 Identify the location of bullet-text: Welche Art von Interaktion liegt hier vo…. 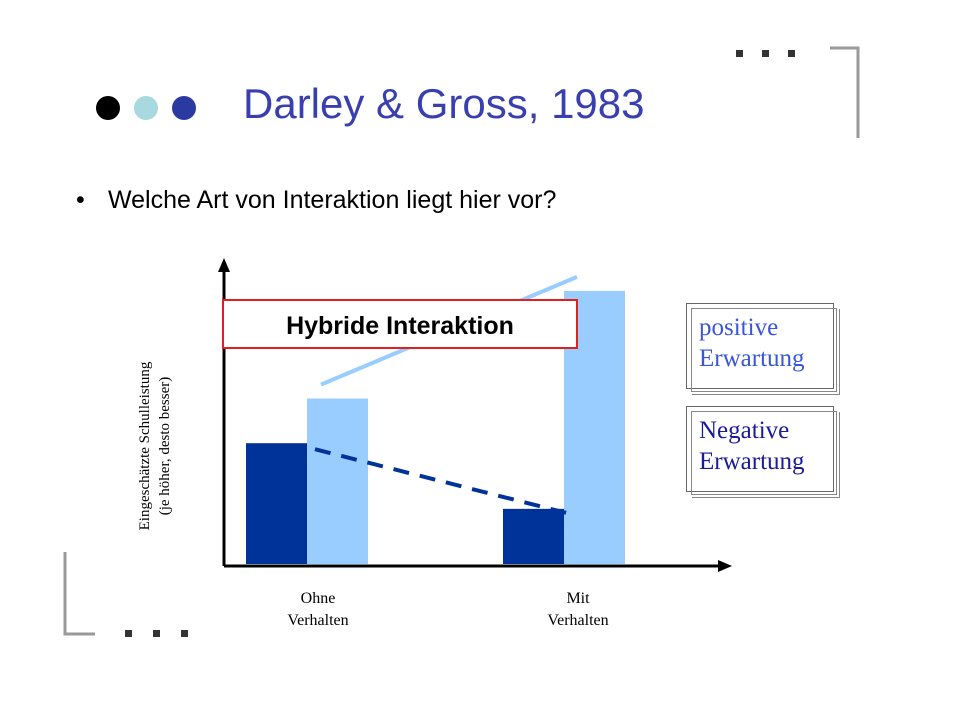
(332, 200).